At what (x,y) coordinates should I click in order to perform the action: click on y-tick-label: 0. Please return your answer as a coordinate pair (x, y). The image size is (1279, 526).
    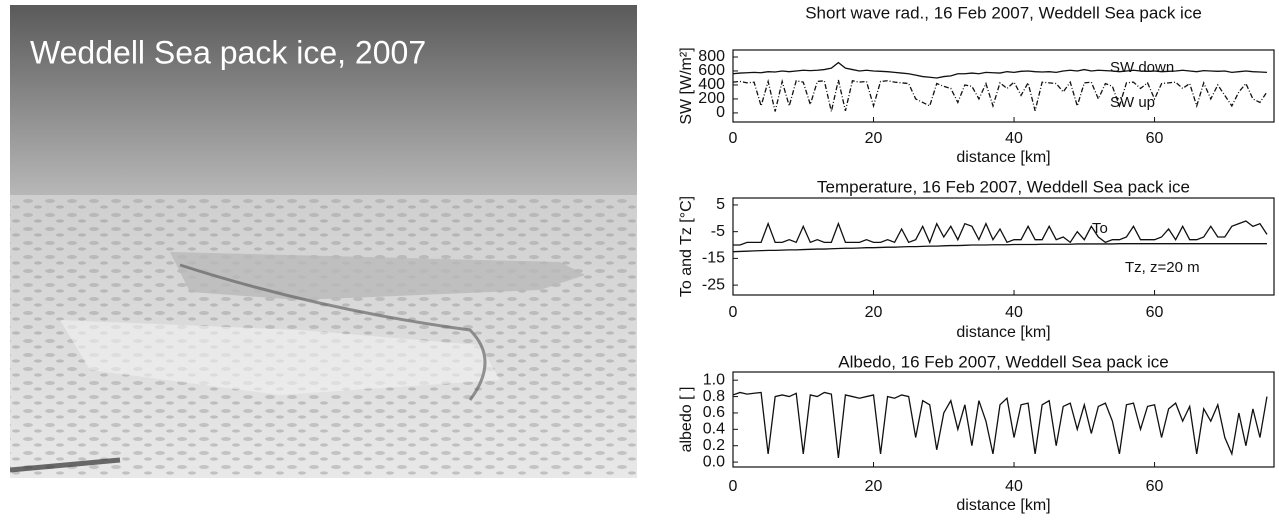
    Looking at the image, I should click on (720, 112).